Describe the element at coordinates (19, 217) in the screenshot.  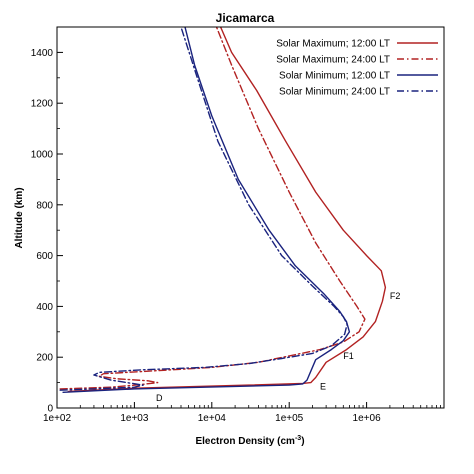
I see `y-axis-label: Altitude (km)` at that location.